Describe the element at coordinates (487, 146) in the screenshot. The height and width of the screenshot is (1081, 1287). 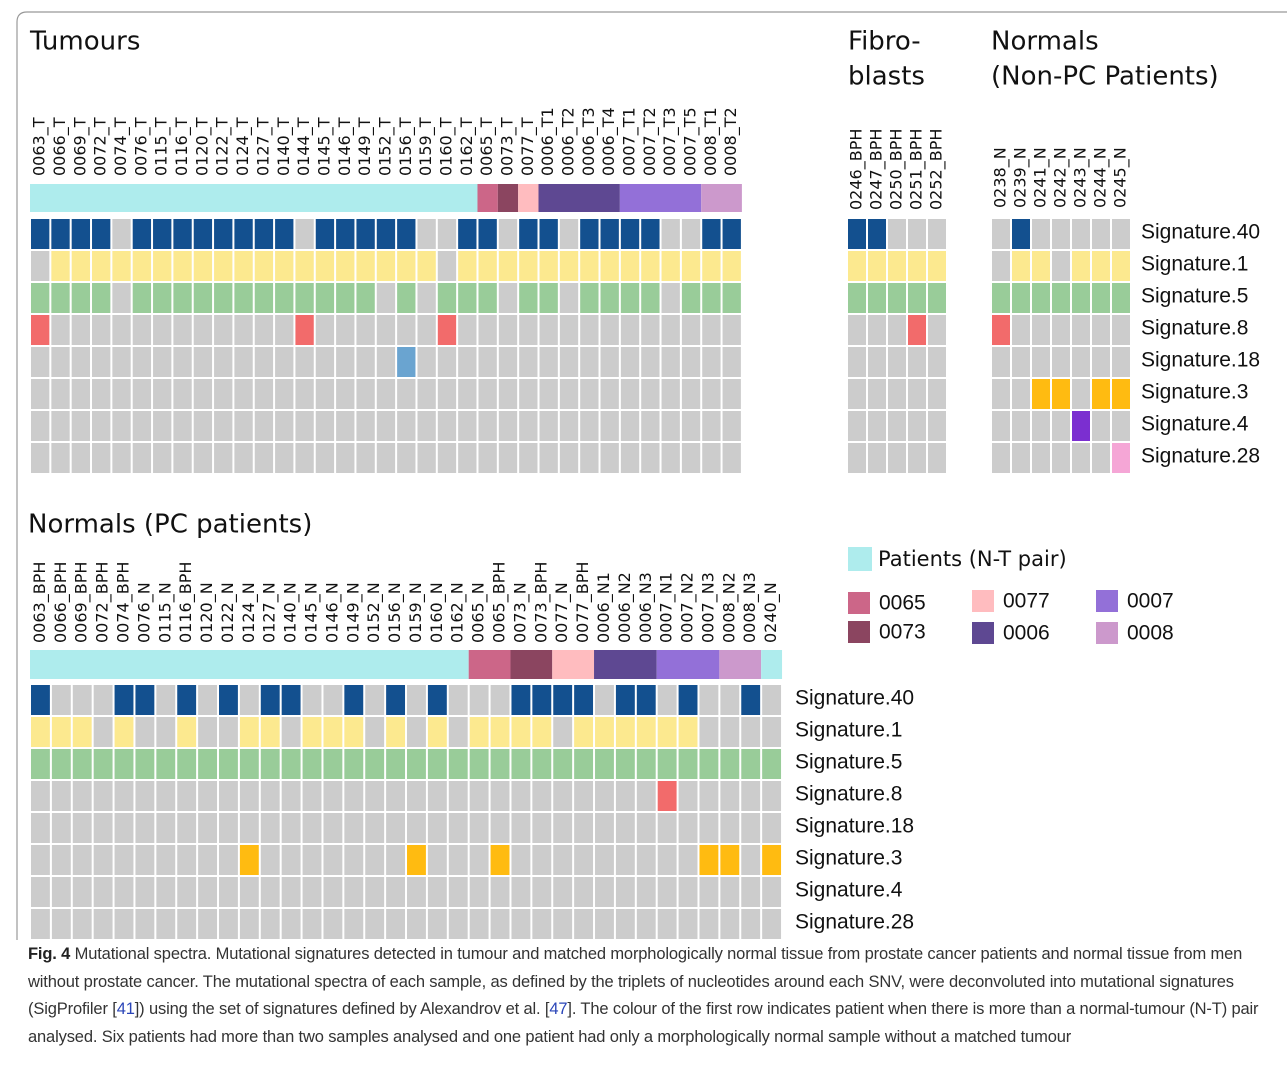
I see `sample-label: 0065_T` at that location.